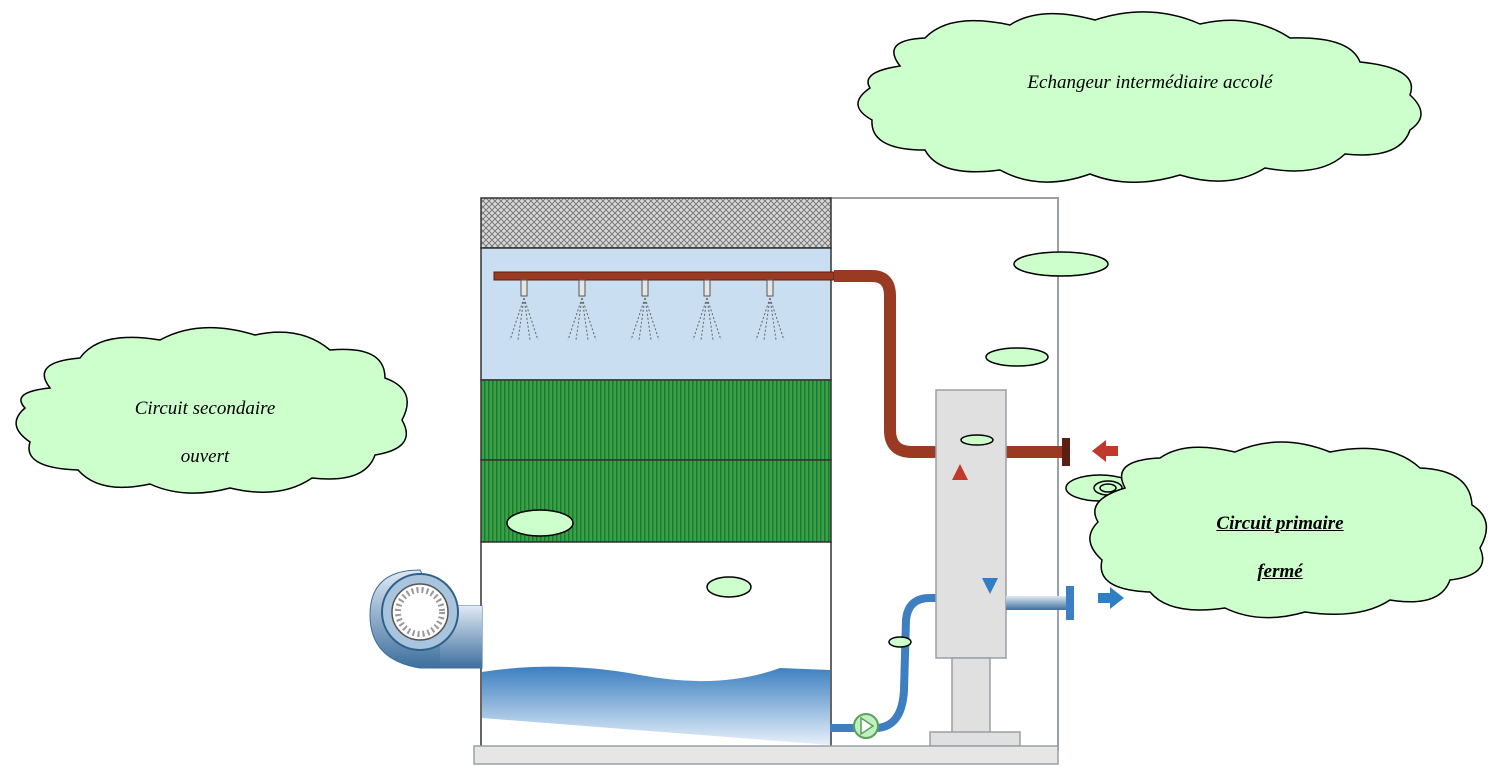 The height and width of the screenshot is (770, 1496). What do you see at coordinates (1111, 598) in the screenshot?
I see `cold-outlet-arrow-icon` at bounding box center [1111, 598].